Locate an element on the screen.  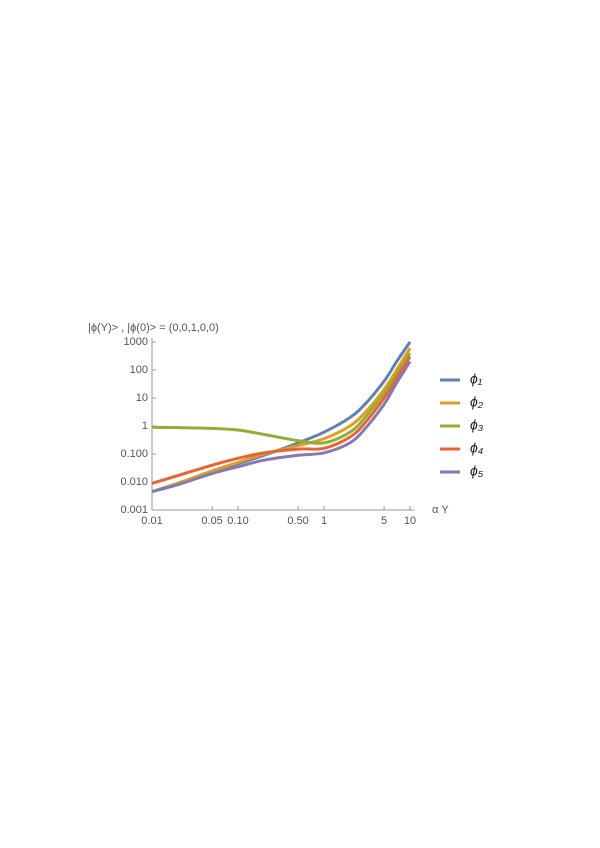
x-tick-label: 0.01 is located at coordinates (151, 521).